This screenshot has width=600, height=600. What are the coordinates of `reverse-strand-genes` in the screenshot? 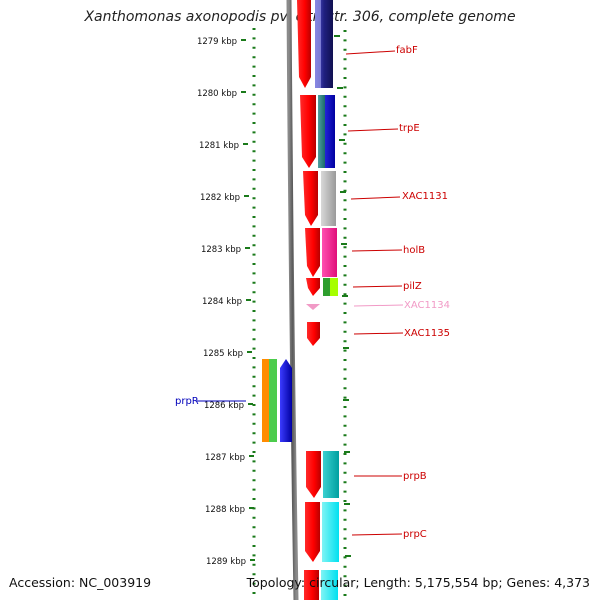 It's located at (277, 400).